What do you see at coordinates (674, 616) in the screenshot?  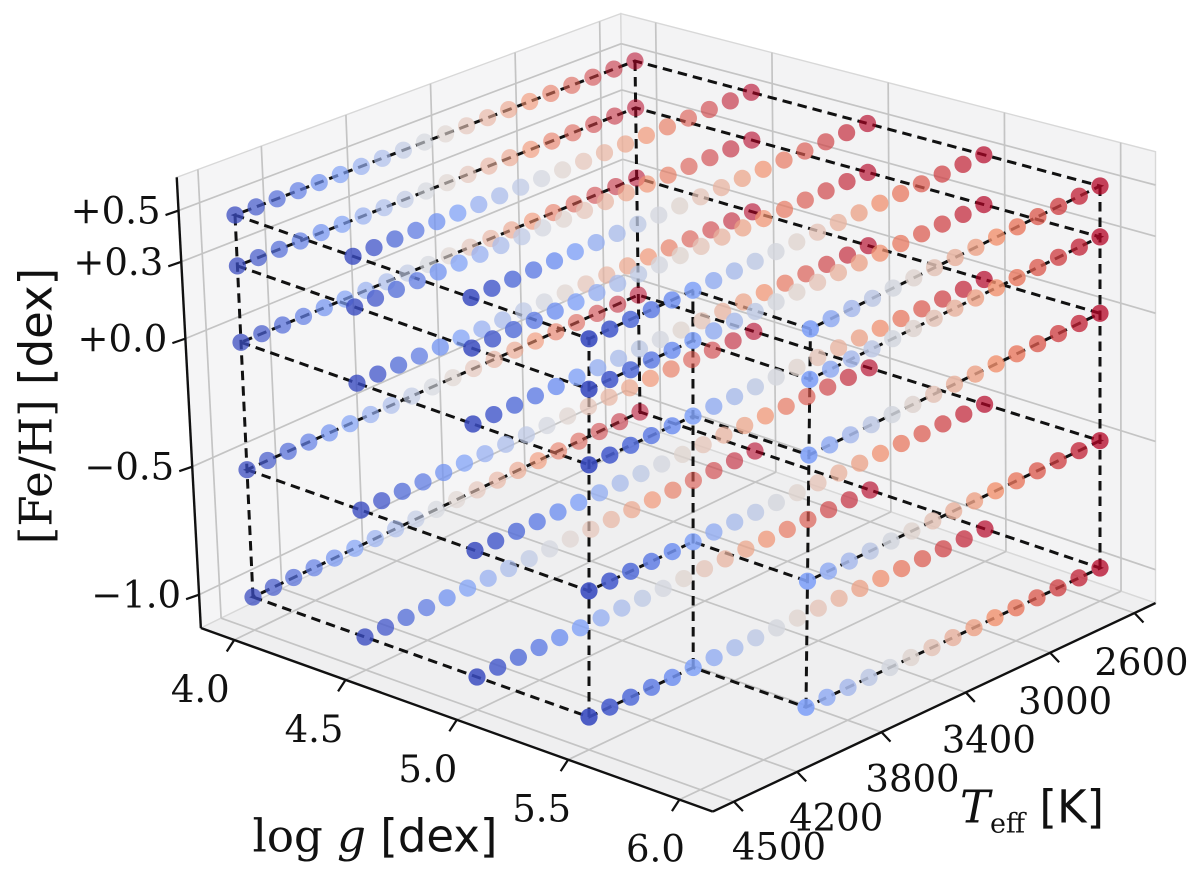 I see `gridline-logg-bottom` at bounding box center [674, 616].